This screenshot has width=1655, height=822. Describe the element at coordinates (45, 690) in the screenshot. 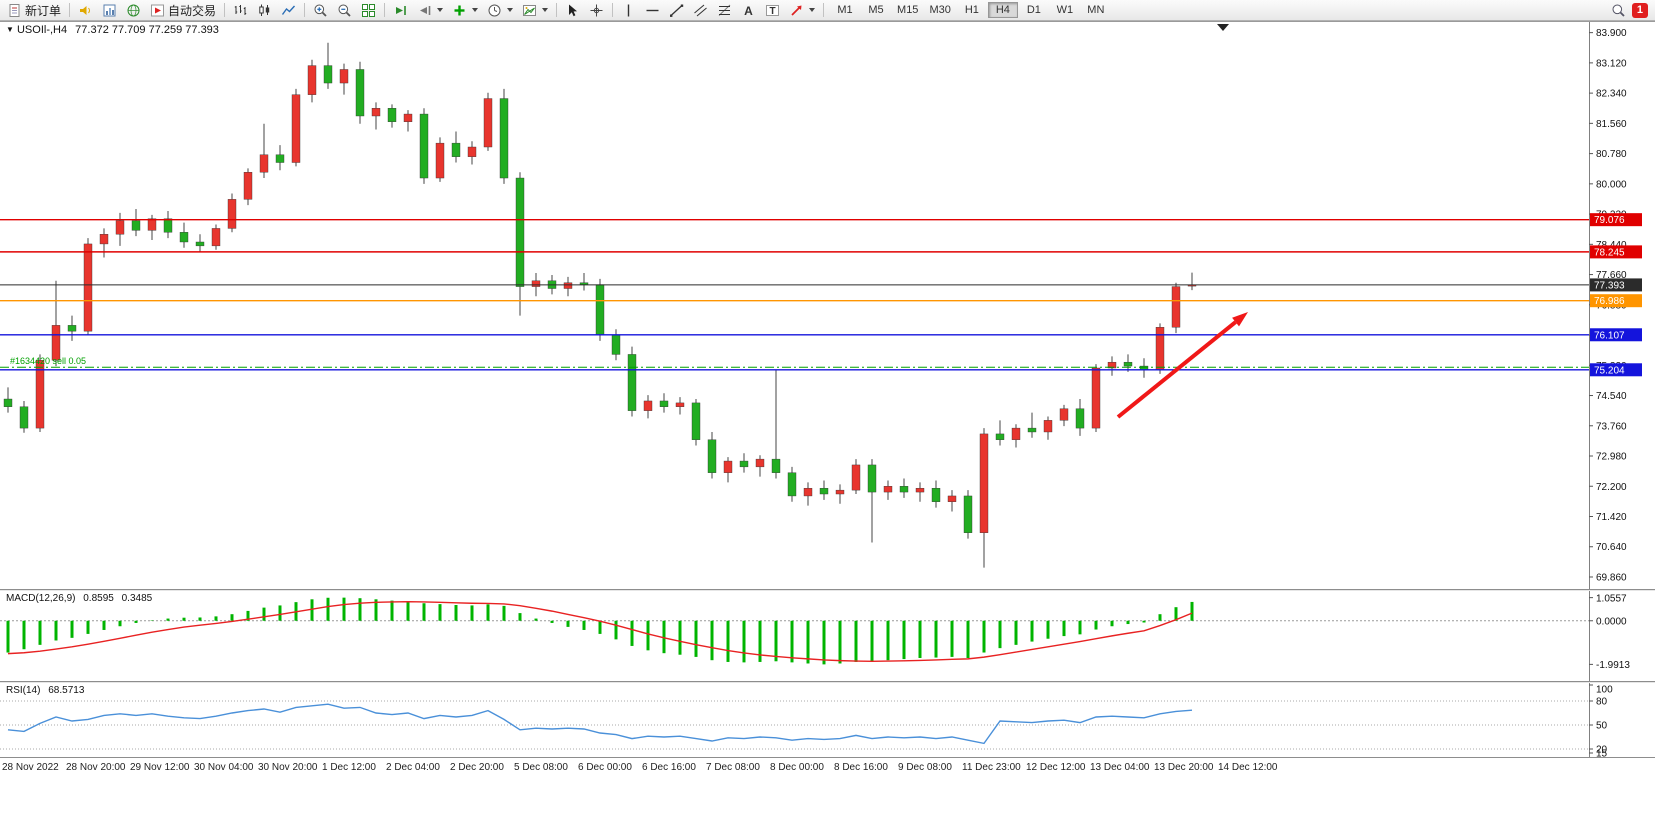

I see `rsi-label: RSI(14) 68.5713` at that location.